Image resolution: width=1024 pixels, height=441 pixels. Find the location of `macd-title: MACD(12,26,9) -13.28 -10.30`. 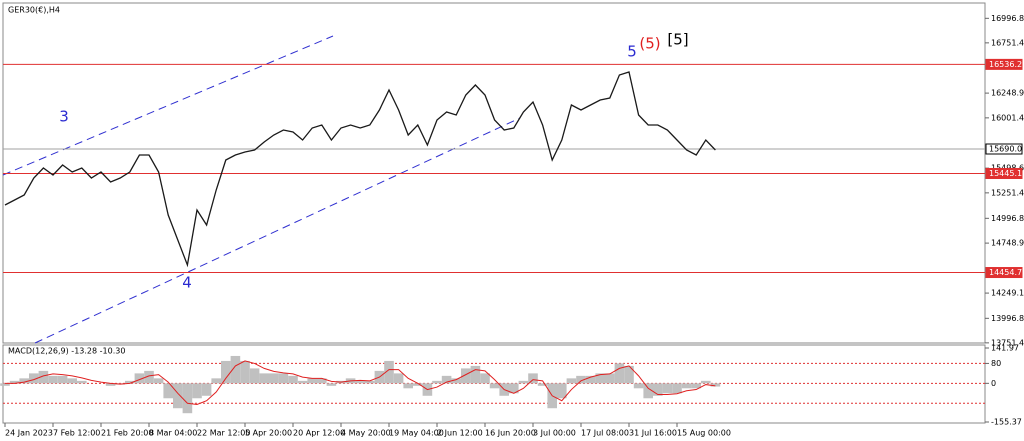

macd-title: MACD(12,26,9) -13.28 -10.30 is located at coordinates (66, 351).